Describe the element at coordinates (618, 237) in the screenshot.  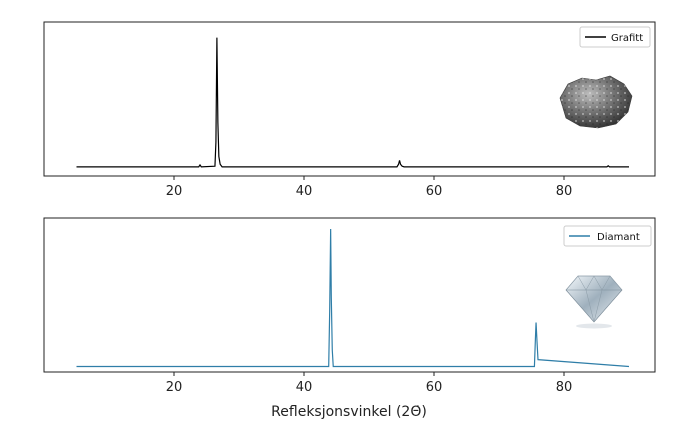
I see `diamond-legend-label: Diamant` at that location.